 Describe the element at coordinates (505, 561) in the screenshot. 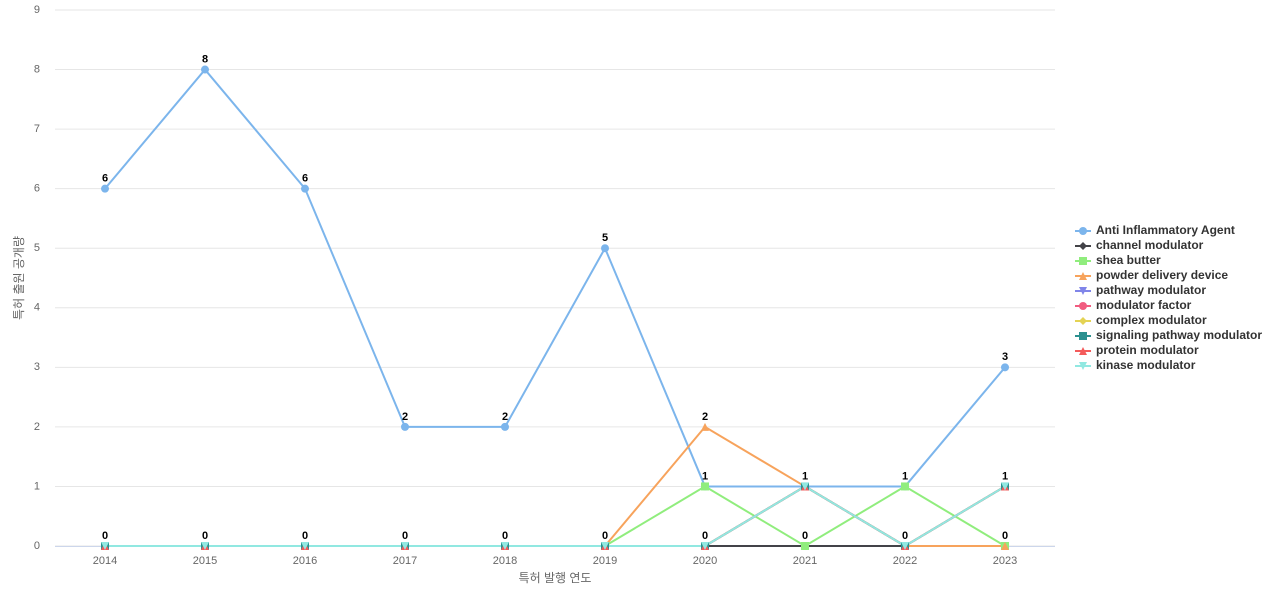

I see `x-tick-label: 2018` at that location.